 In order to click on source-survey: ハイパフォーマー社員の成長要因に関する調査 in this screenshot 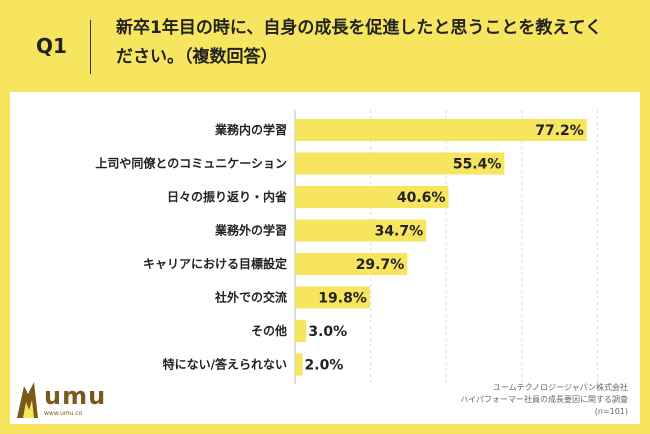, I will do `click(544, 399)`.